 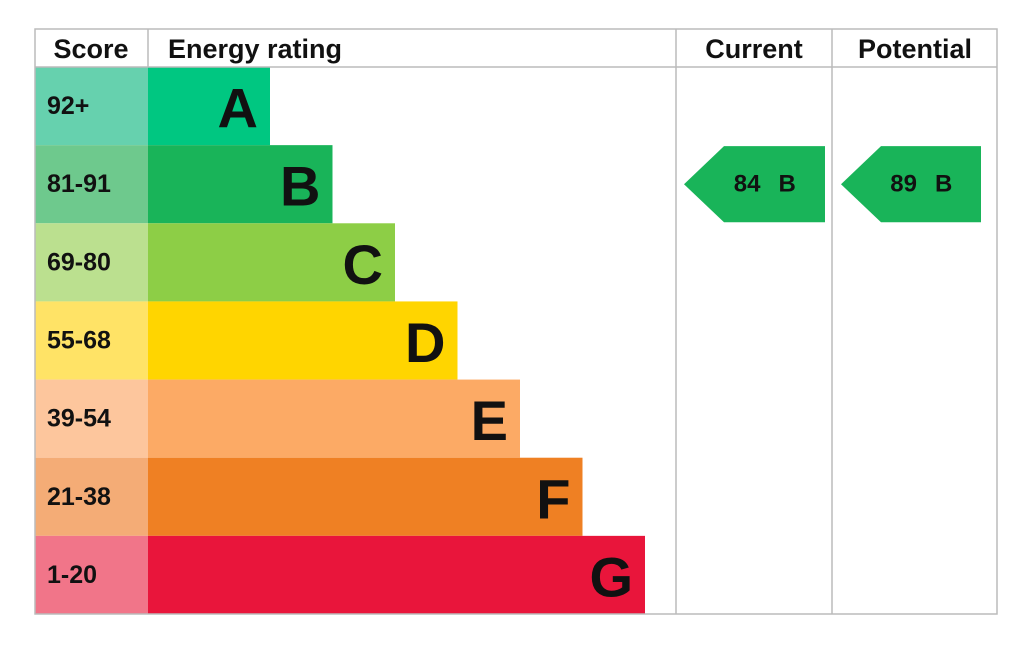 What do you see at coordinates (79, 184) in the screenshot?
I see `score-range: 81-91` at bounding box center [79, 184].